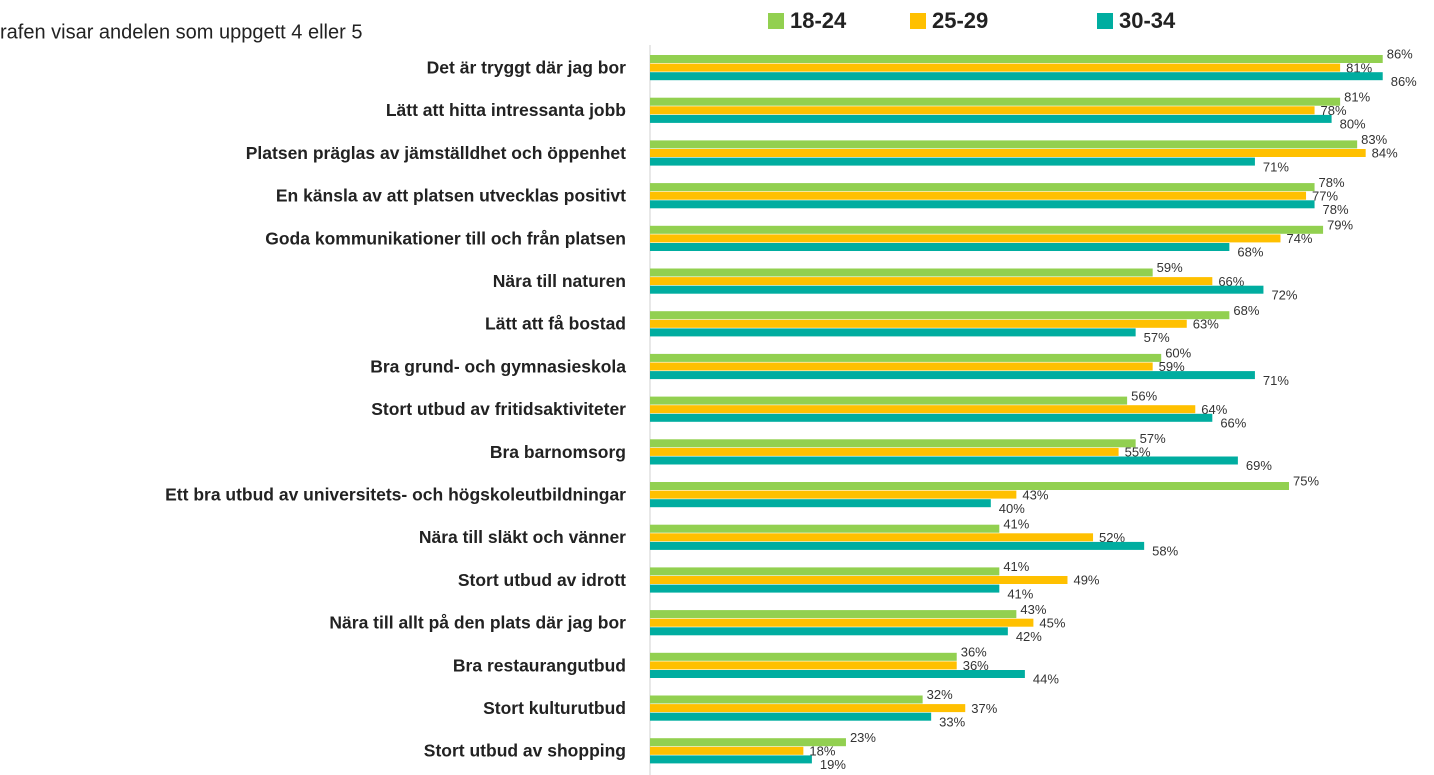  Describe the element at coordinates (1144, 395) in the screenshot. I see `value-label: 56%` at that location.